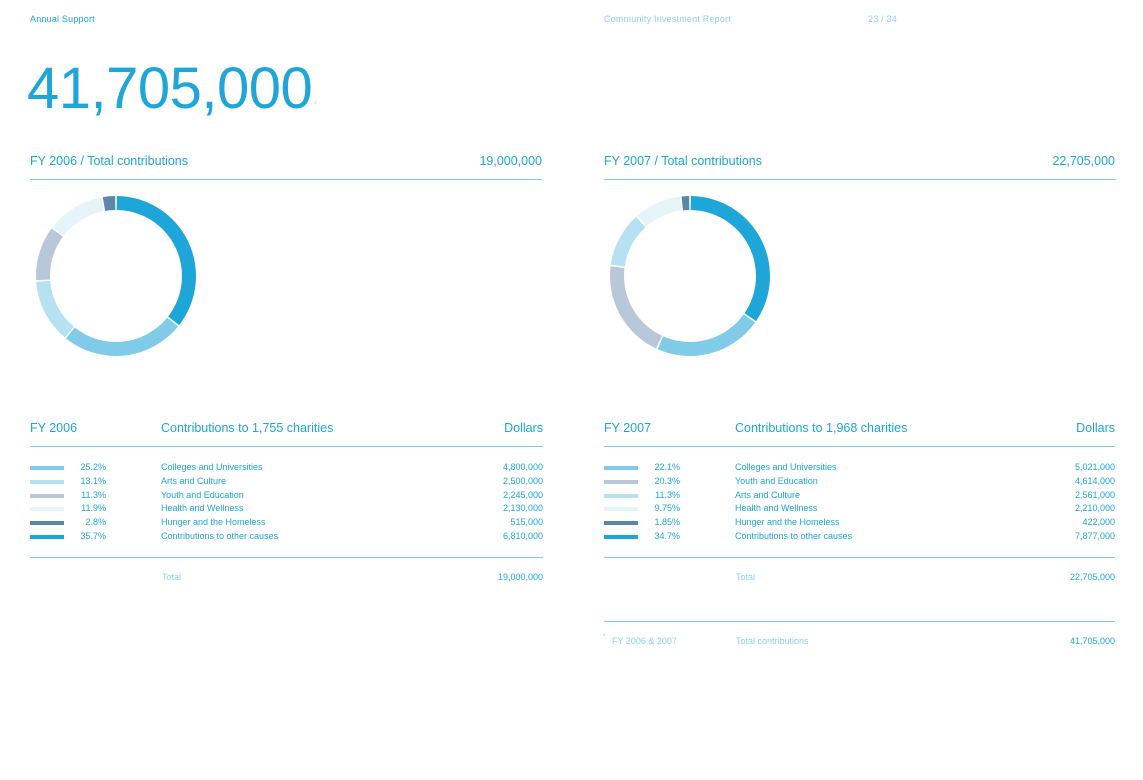 The height and width of the screenshot is (780, 1143). What do you see at coordinates (1092, 577) in the screenshot?
I see `fy2007-total-value: 22,705,000` at bounding box center [1092, 577].